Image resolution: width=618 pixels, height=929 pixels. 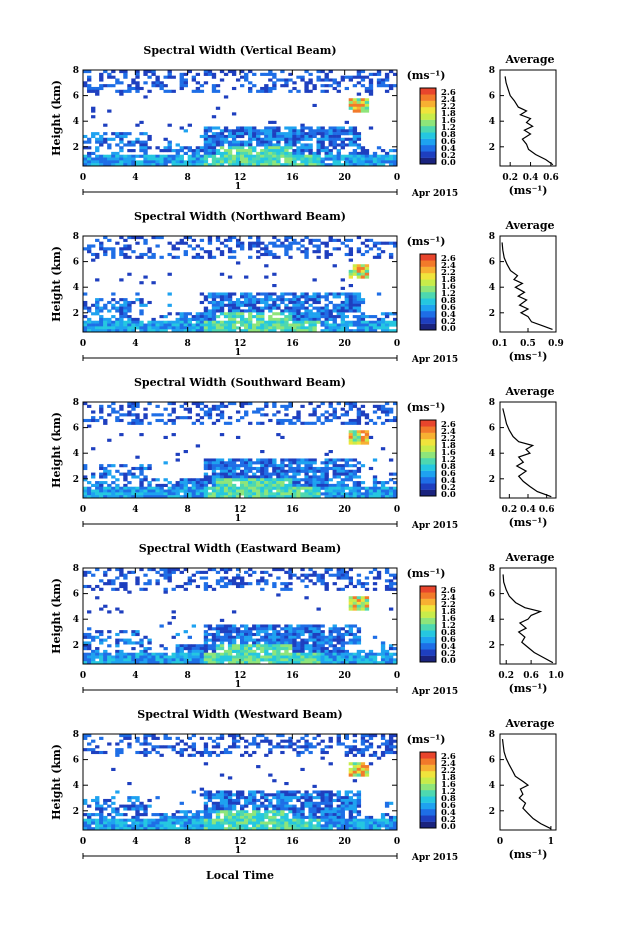 I want to click on colorbar-tick-label: 1.2, so click(x=448, y=626).